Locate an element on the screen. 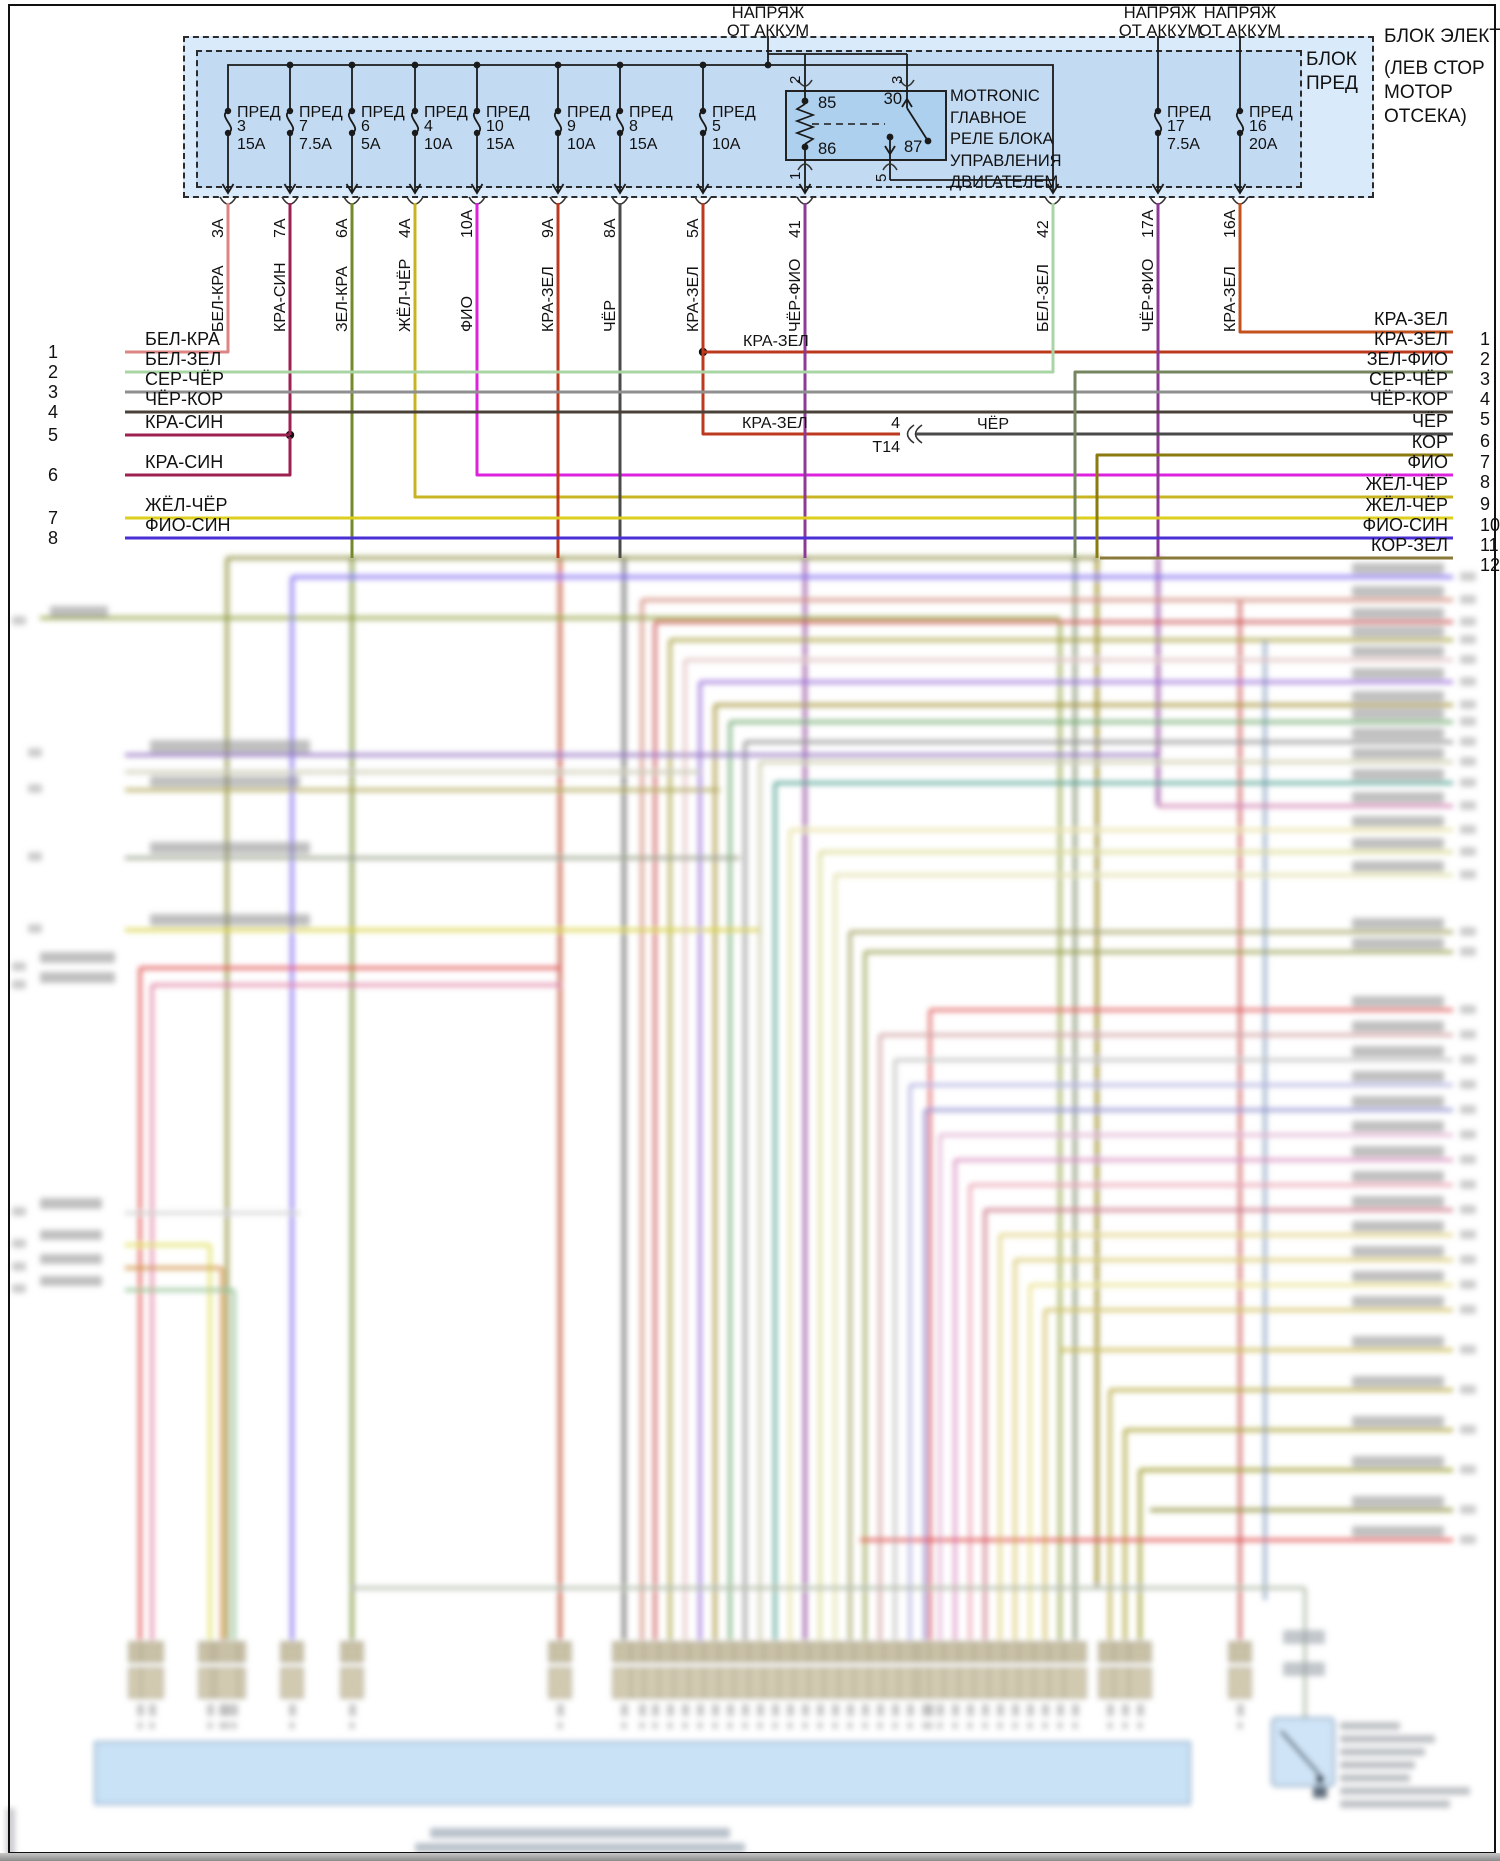 The height and width of the screenshot is (1861, 1500). right-row-number: 2 is located at coordinates (1485, 359).